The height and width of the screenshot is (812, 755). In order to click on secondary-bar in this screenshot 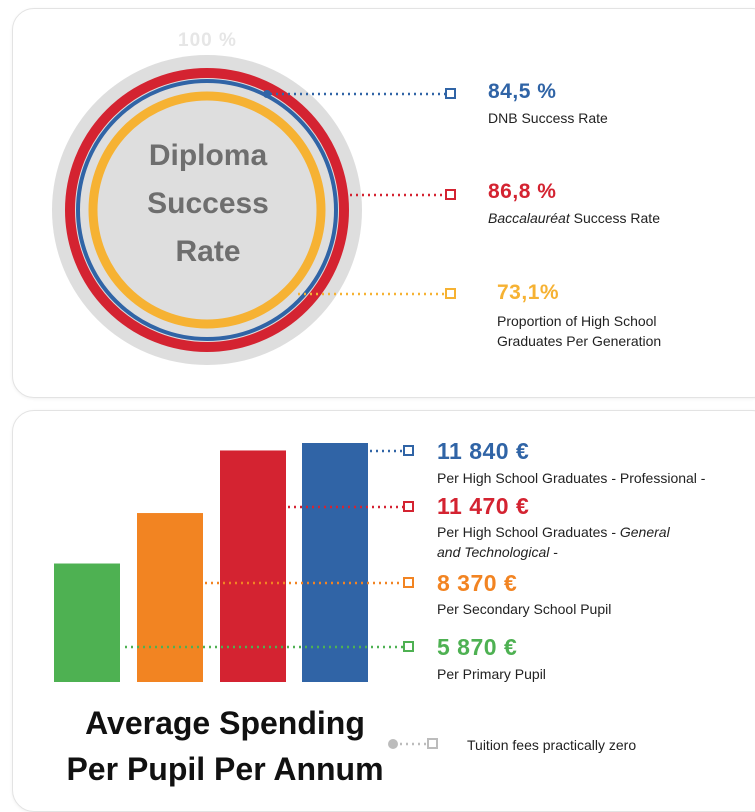, I will do `click(170, 597)`.